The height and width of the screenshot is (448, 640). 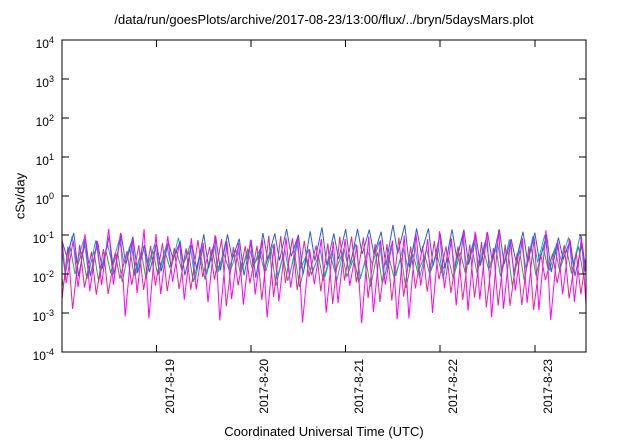 What do you see at coordinates (44, 43) in the screenshot?
I see `y-tick-label: 10⁴` at bounding box center [44, 43].